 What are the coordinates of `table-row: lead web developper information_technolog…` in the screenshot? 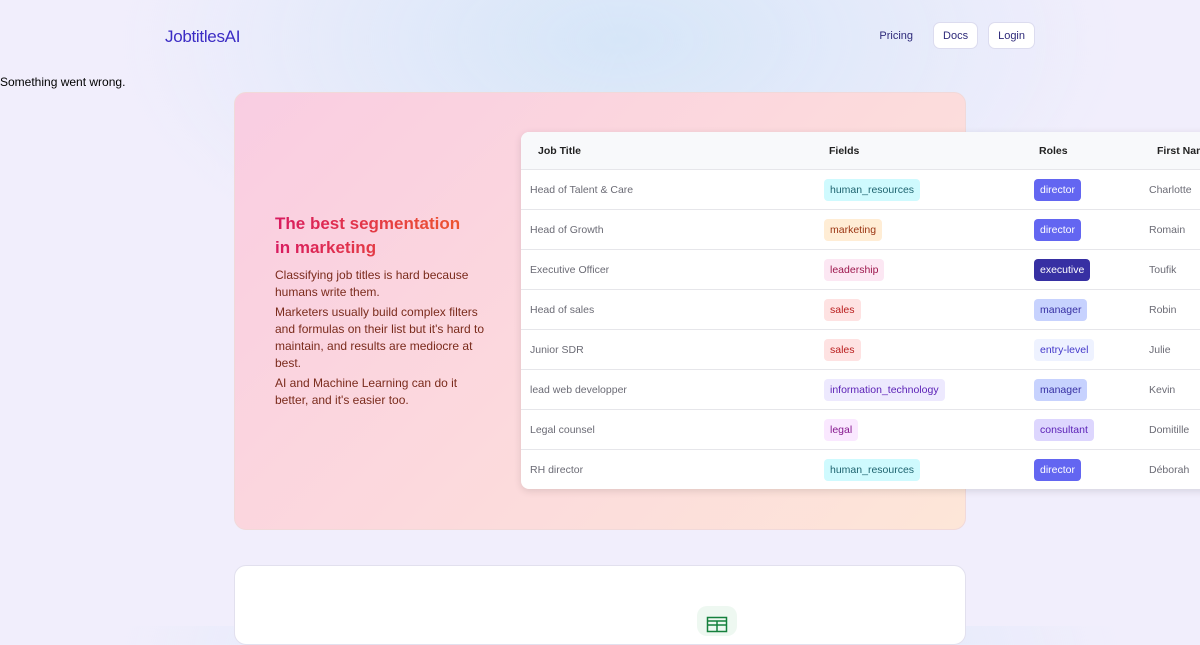 It's located at (860, 389).